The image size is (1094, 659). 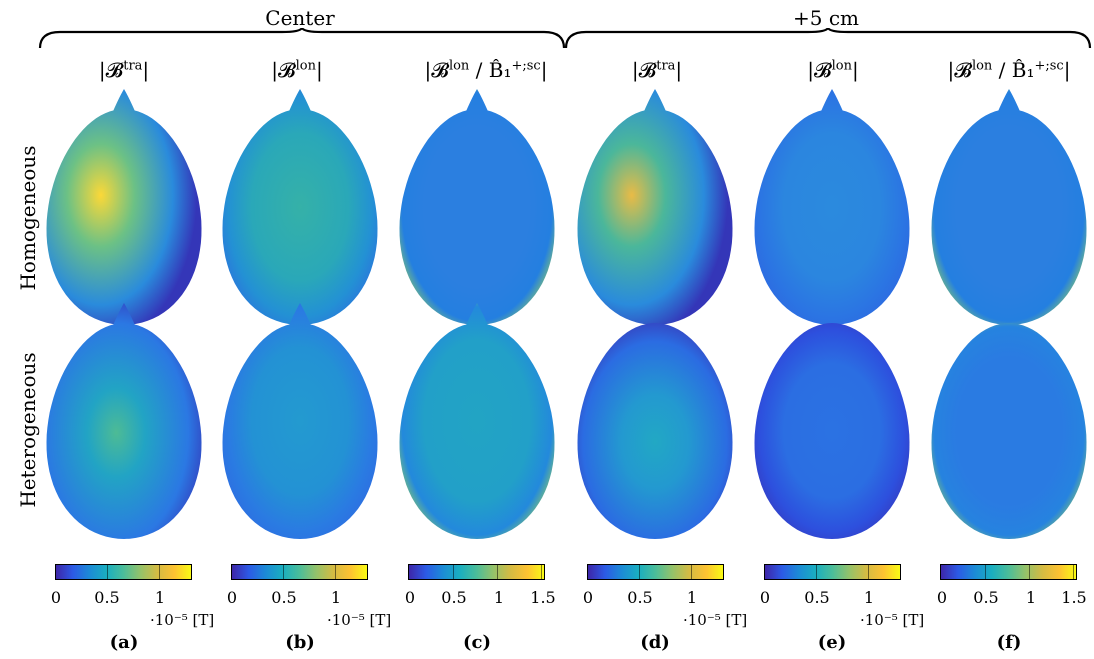 What do you see at coordinates (1009, 642) in the screenshot?
I see `caption-f: (f)` at bounding box center [1009, 642].